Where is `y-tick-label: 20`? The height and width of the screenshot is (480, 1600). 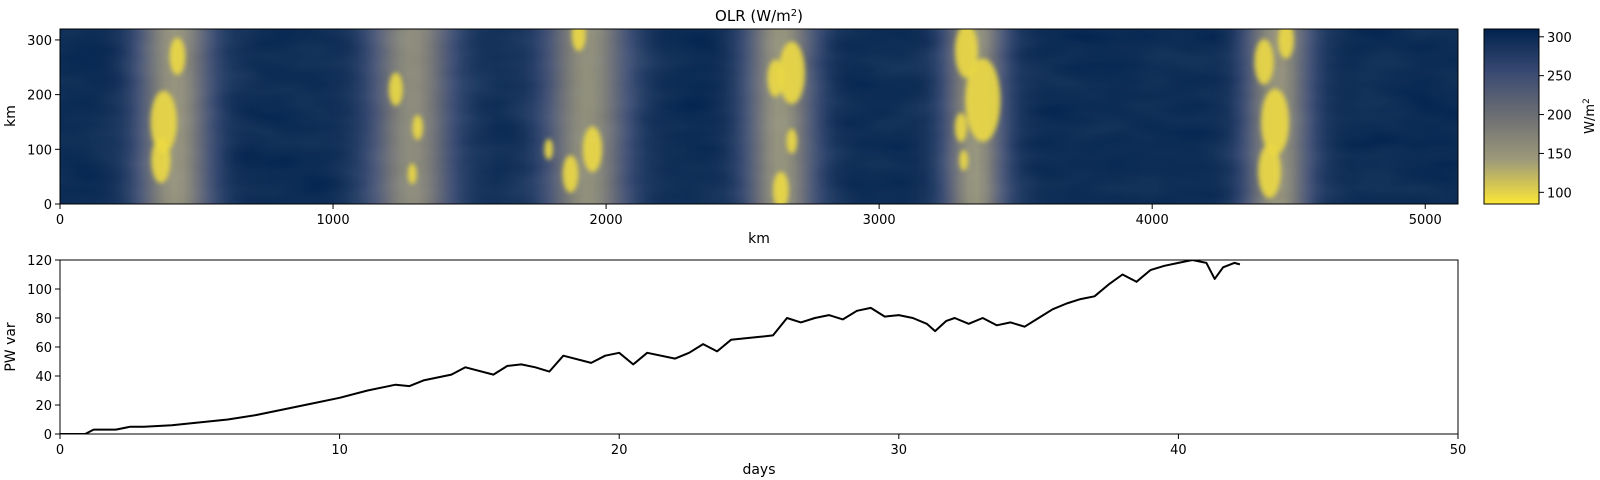 y-tick-label: 20 is located at coordinates (43, 406).